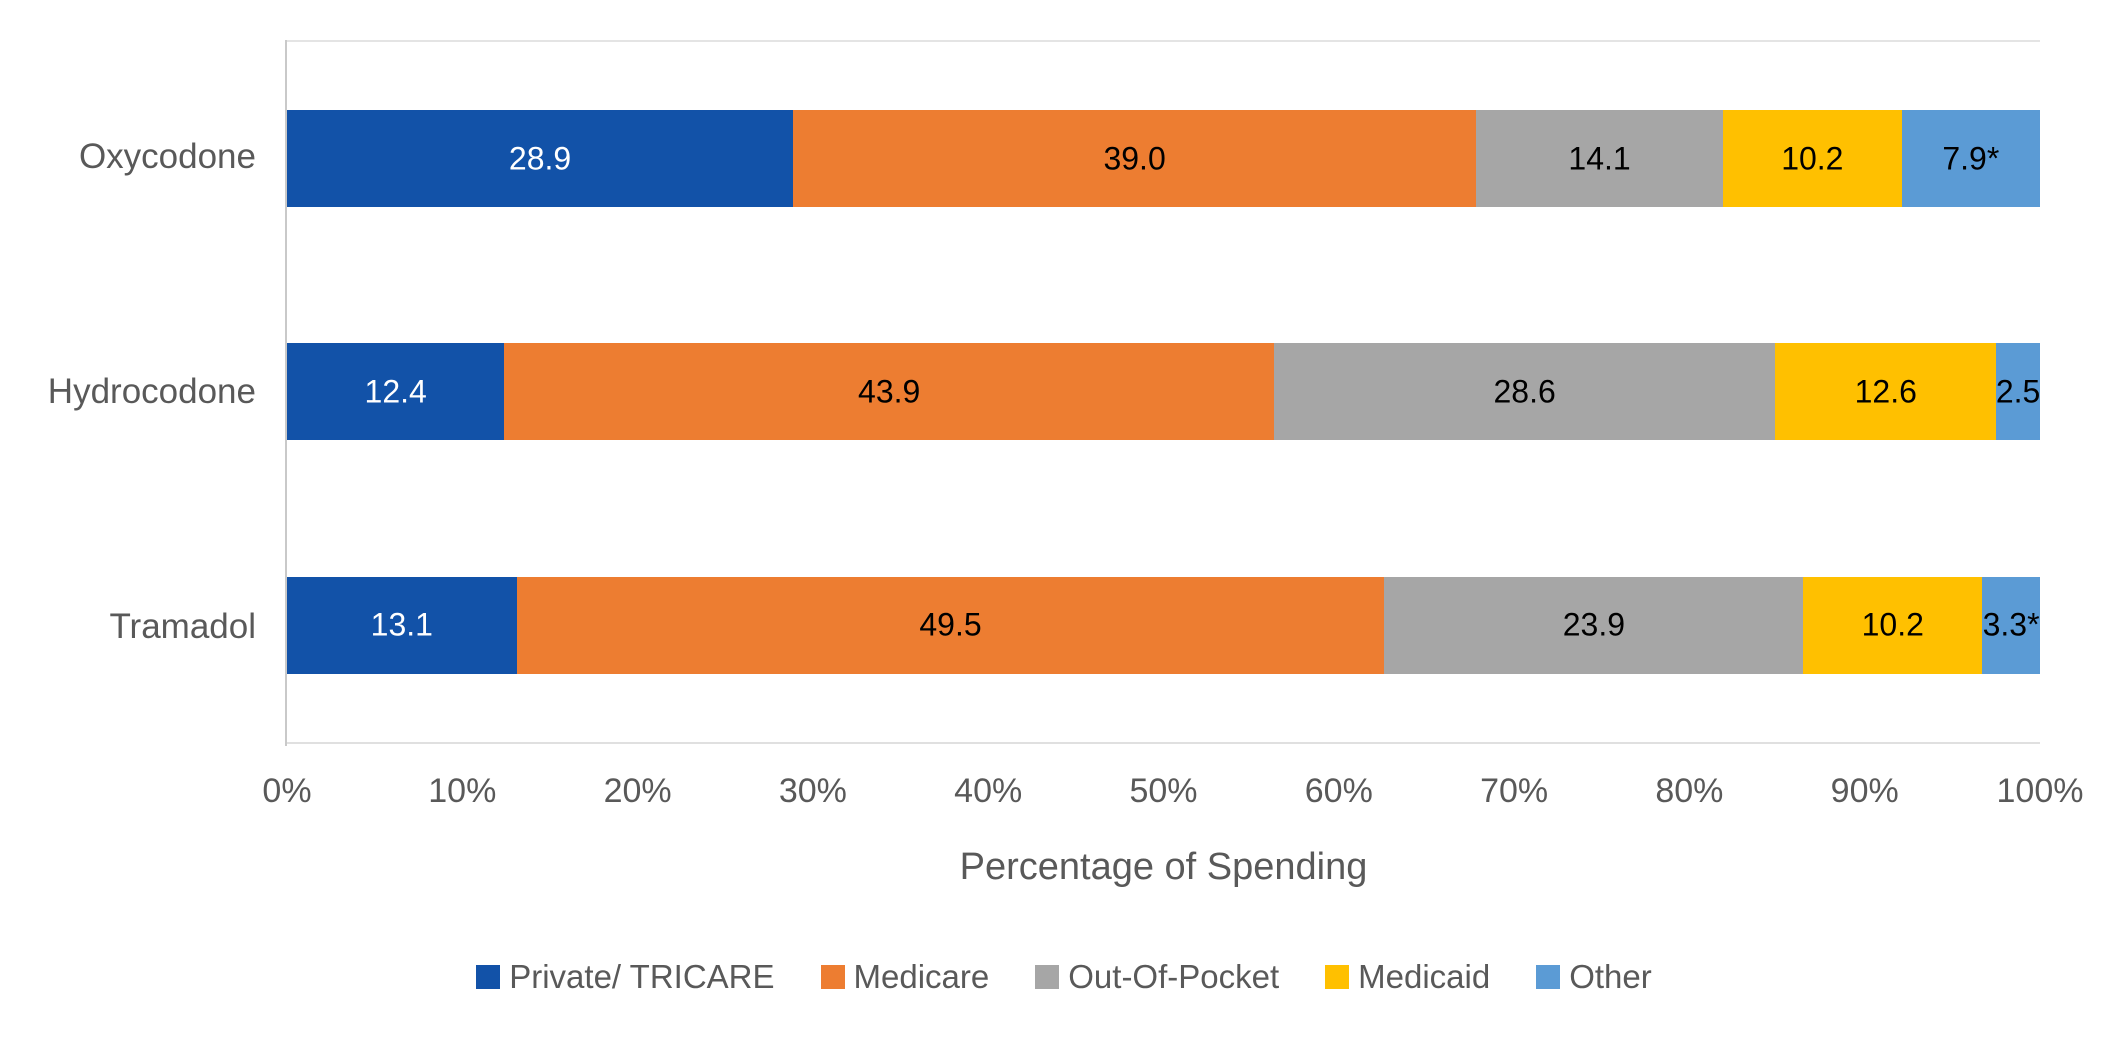  I want to click on x-tick-label: 90%, so click(1864, 791).